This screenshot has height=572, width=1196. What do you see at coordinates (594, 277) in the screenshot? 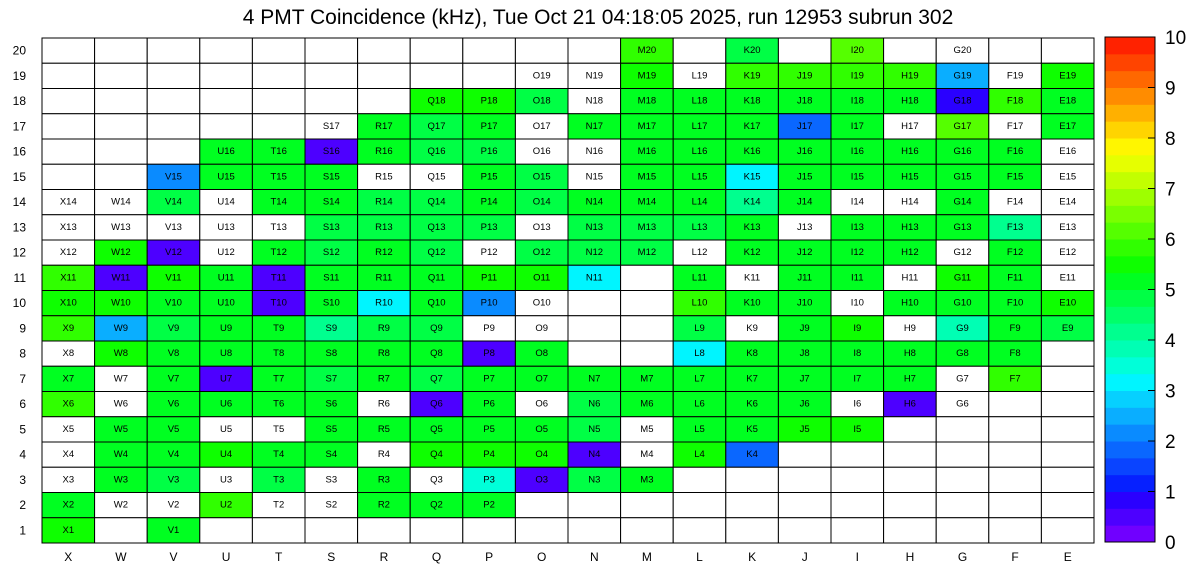
I see `cell-label: N11` at bounding box center [594, 277].